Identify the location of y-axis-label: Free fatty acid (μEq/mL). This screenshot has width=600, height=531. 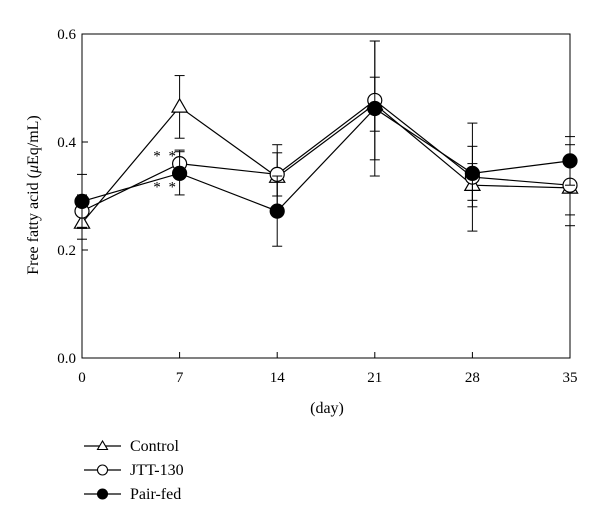
(33, 195).